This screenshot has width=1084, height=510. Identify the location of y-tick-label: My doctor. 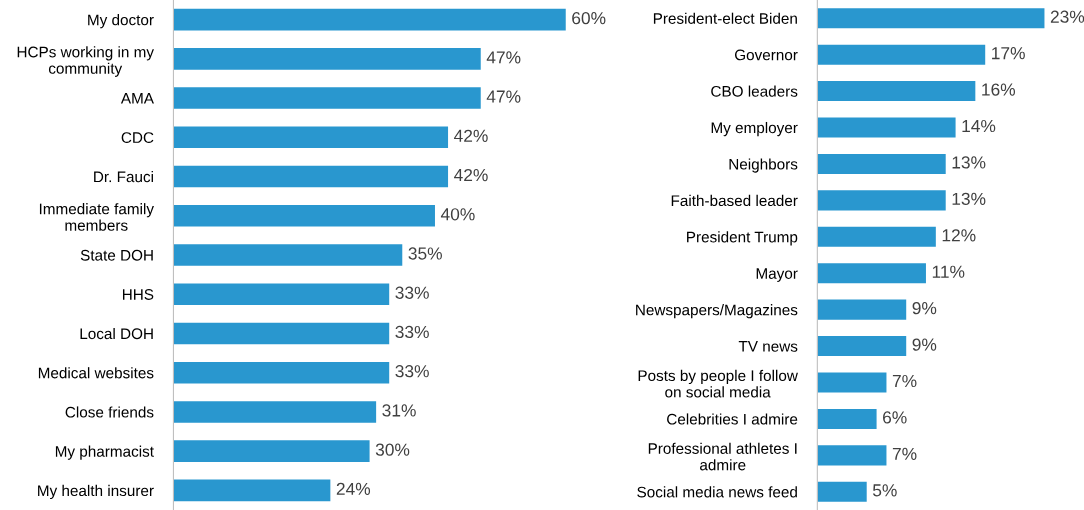
(121, 21).